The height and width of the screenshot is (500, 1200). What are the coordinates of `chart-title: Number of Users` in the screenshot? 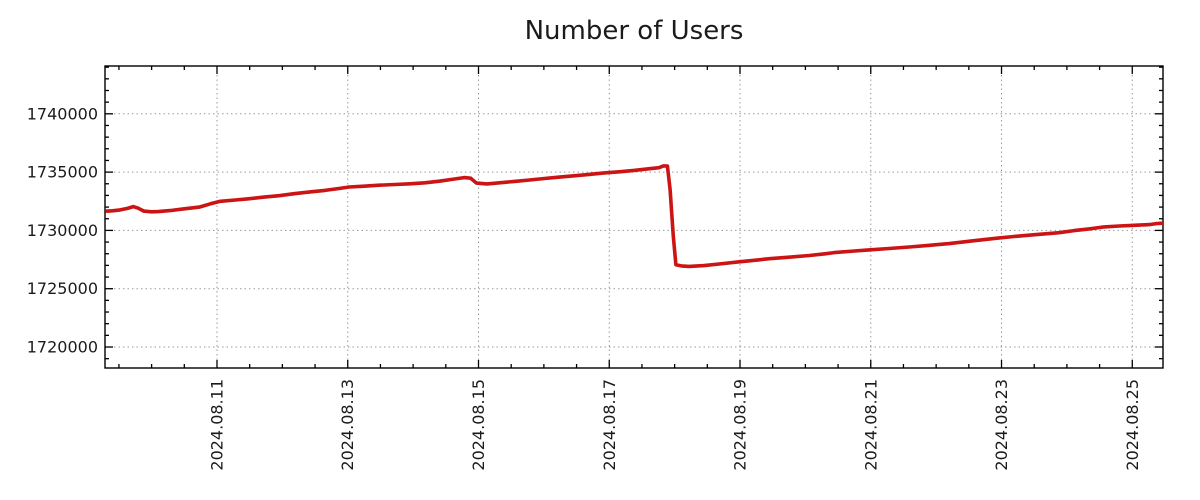 It's located at (634, 31).